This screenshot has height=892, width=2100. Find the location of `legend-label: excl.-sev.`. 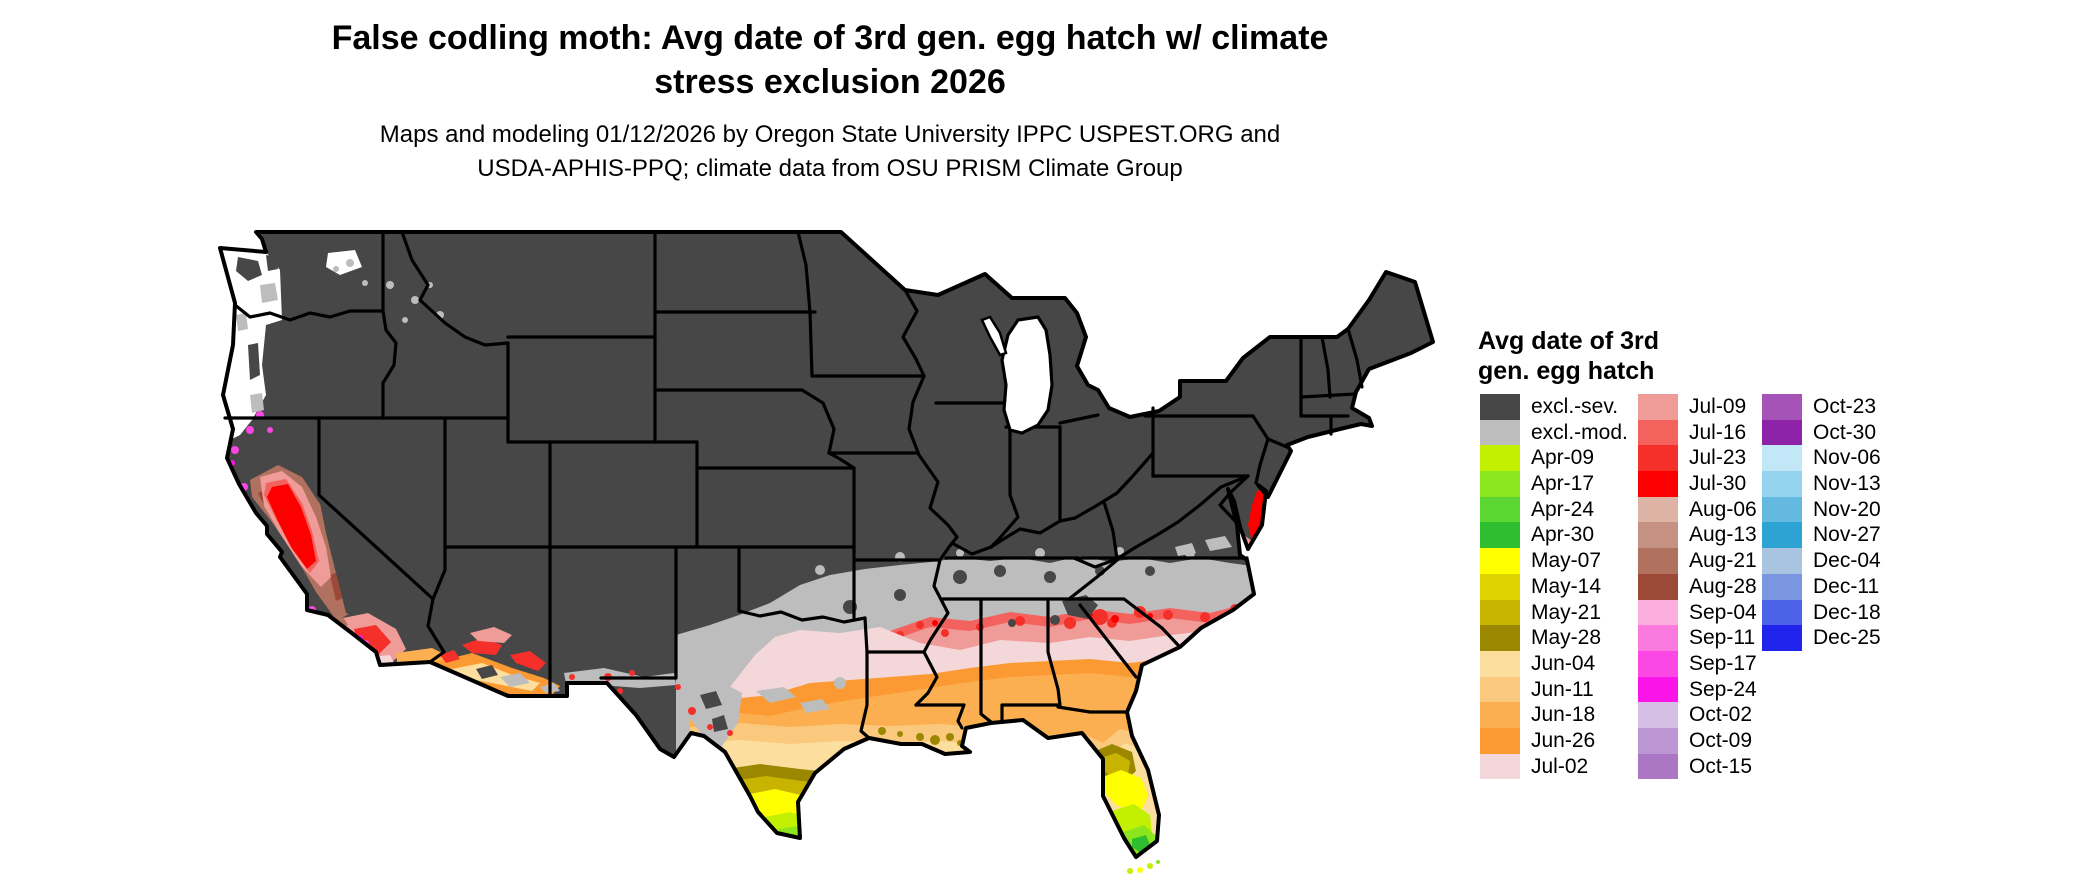

legend-label: excl.-sev. is located at coordinates (1575, 406).